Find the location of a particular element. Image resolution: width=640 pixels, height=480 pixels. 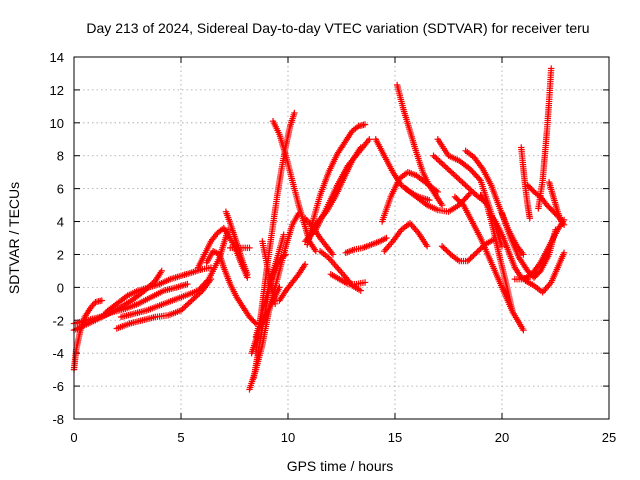

x-tick-label: 5 is located at coordinates (180, 437).